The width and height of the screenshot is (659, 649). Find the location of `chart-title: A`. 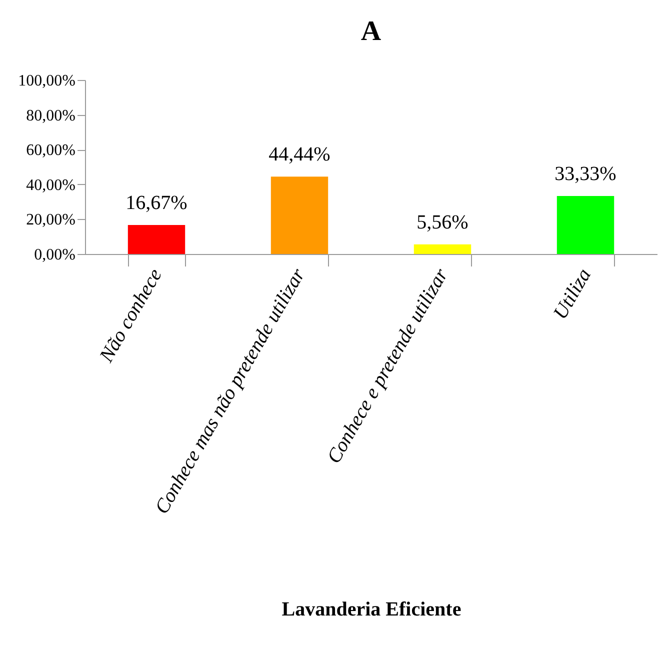

chart-title: A is located at coordinates (371, 31).